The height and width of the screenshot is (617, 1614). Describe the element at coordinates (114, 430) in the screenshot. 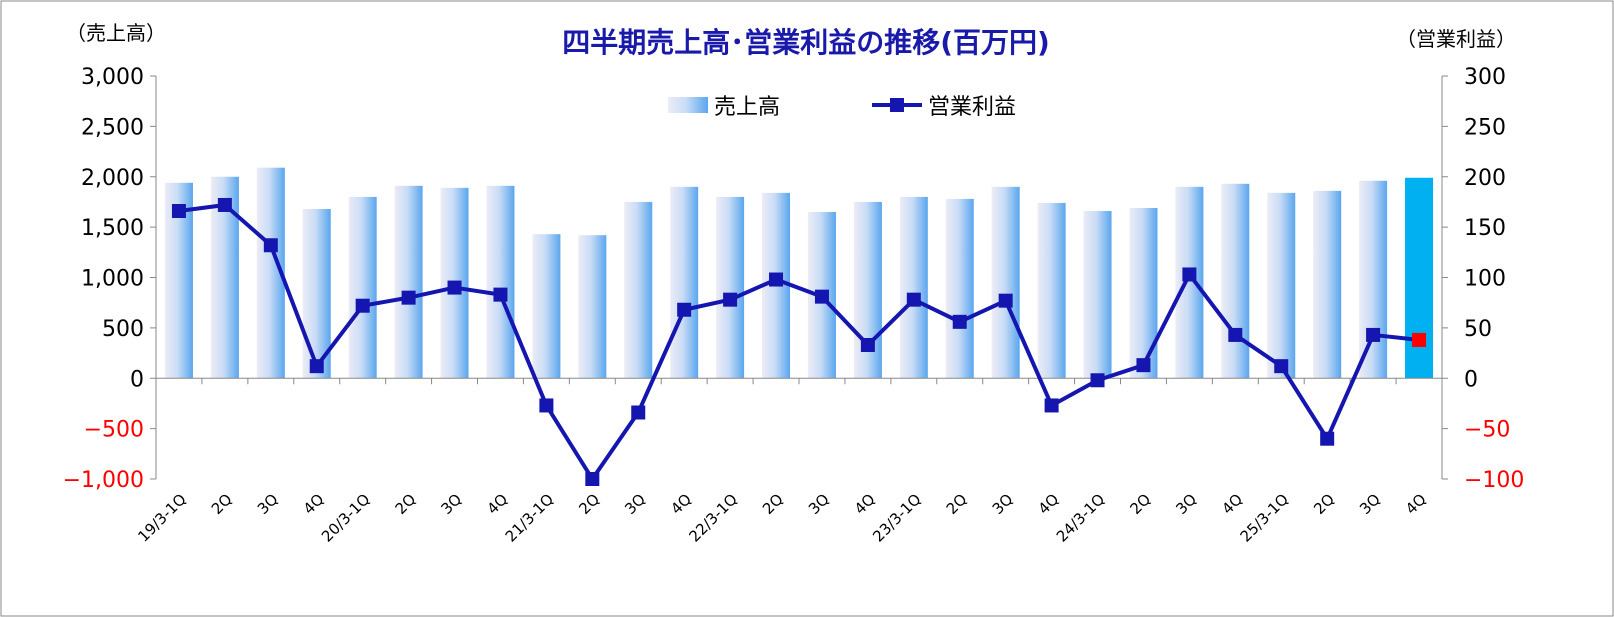

I see `left-tick-label: −500` at that location.